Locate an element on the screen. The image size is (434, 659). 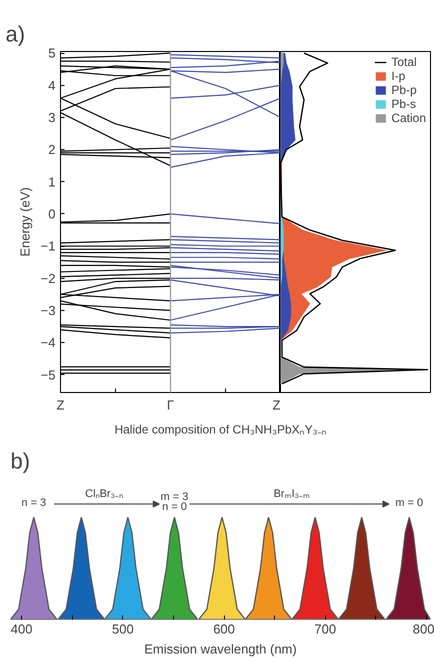
x-tick-label: Γ is located at coordinates (170, 405).